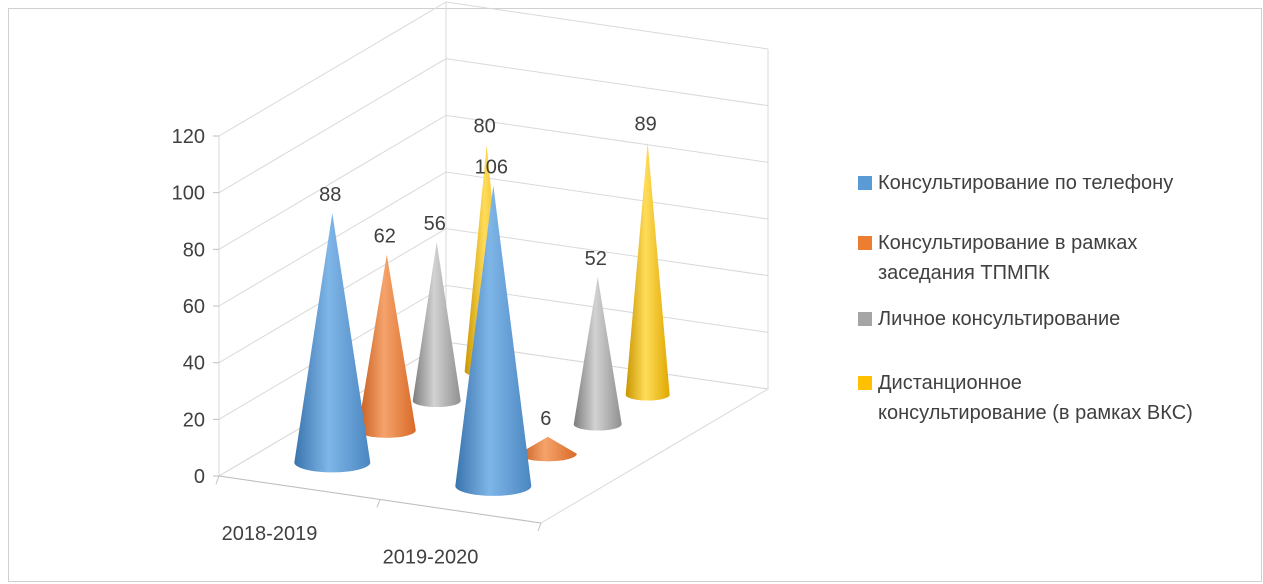 The width and height of the screenshot is (1263, 584). Describe the element at coordinates (950, 383) in the screenshot. I see `legend-label-remote-line1: Дистанционное` at that location.